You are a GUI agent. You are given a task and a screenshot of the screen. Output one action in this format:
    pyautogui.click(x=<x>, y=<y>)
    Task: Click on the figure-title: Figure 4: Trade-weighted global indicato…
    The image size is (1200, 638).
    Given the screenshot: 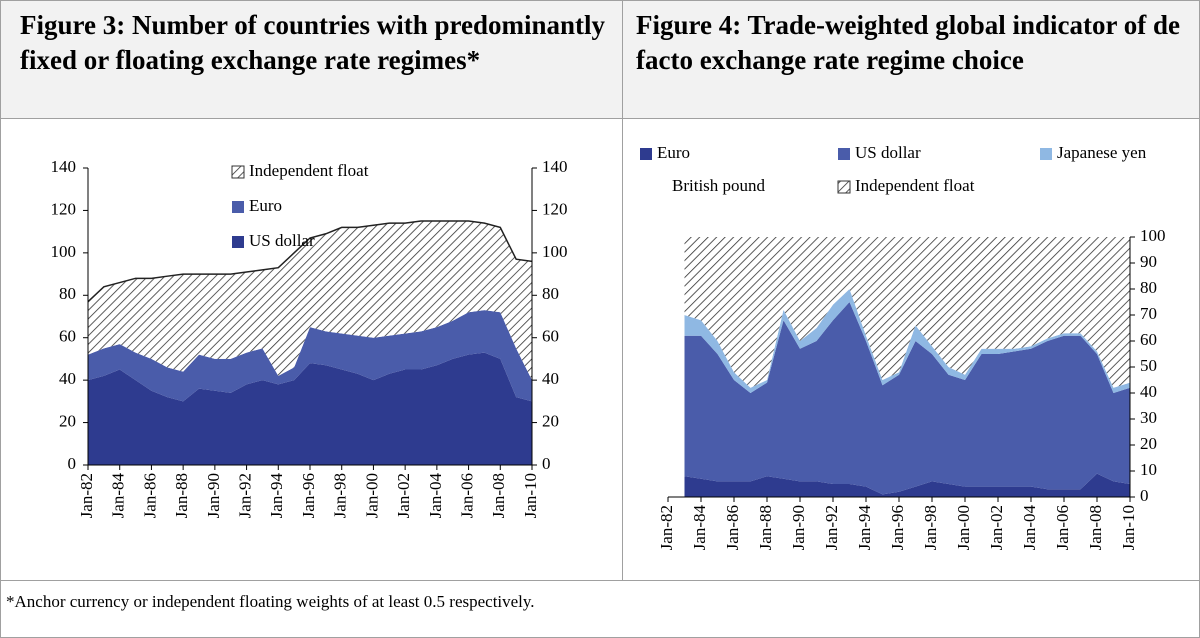 What is the action you would take?
    pyautogui.click(x=908, y=42)
    